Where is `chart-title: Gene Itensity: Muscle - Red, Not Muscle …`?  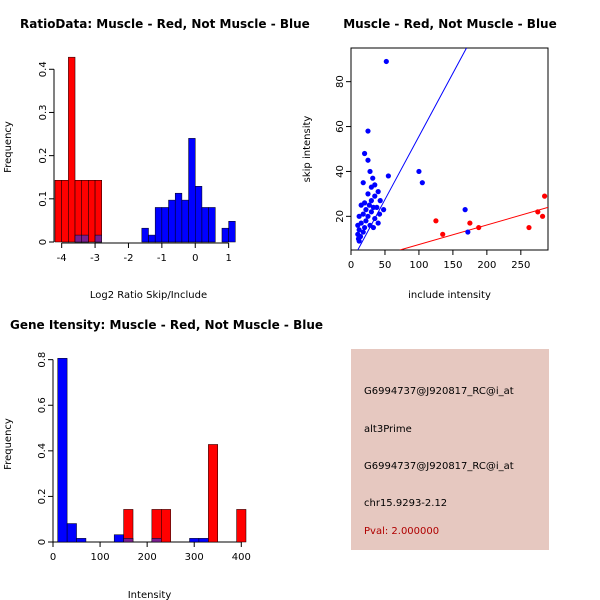 chart-title: Gene Itensity: Muscle - Red, Not Muscle … is located at coordinates (166, 325).